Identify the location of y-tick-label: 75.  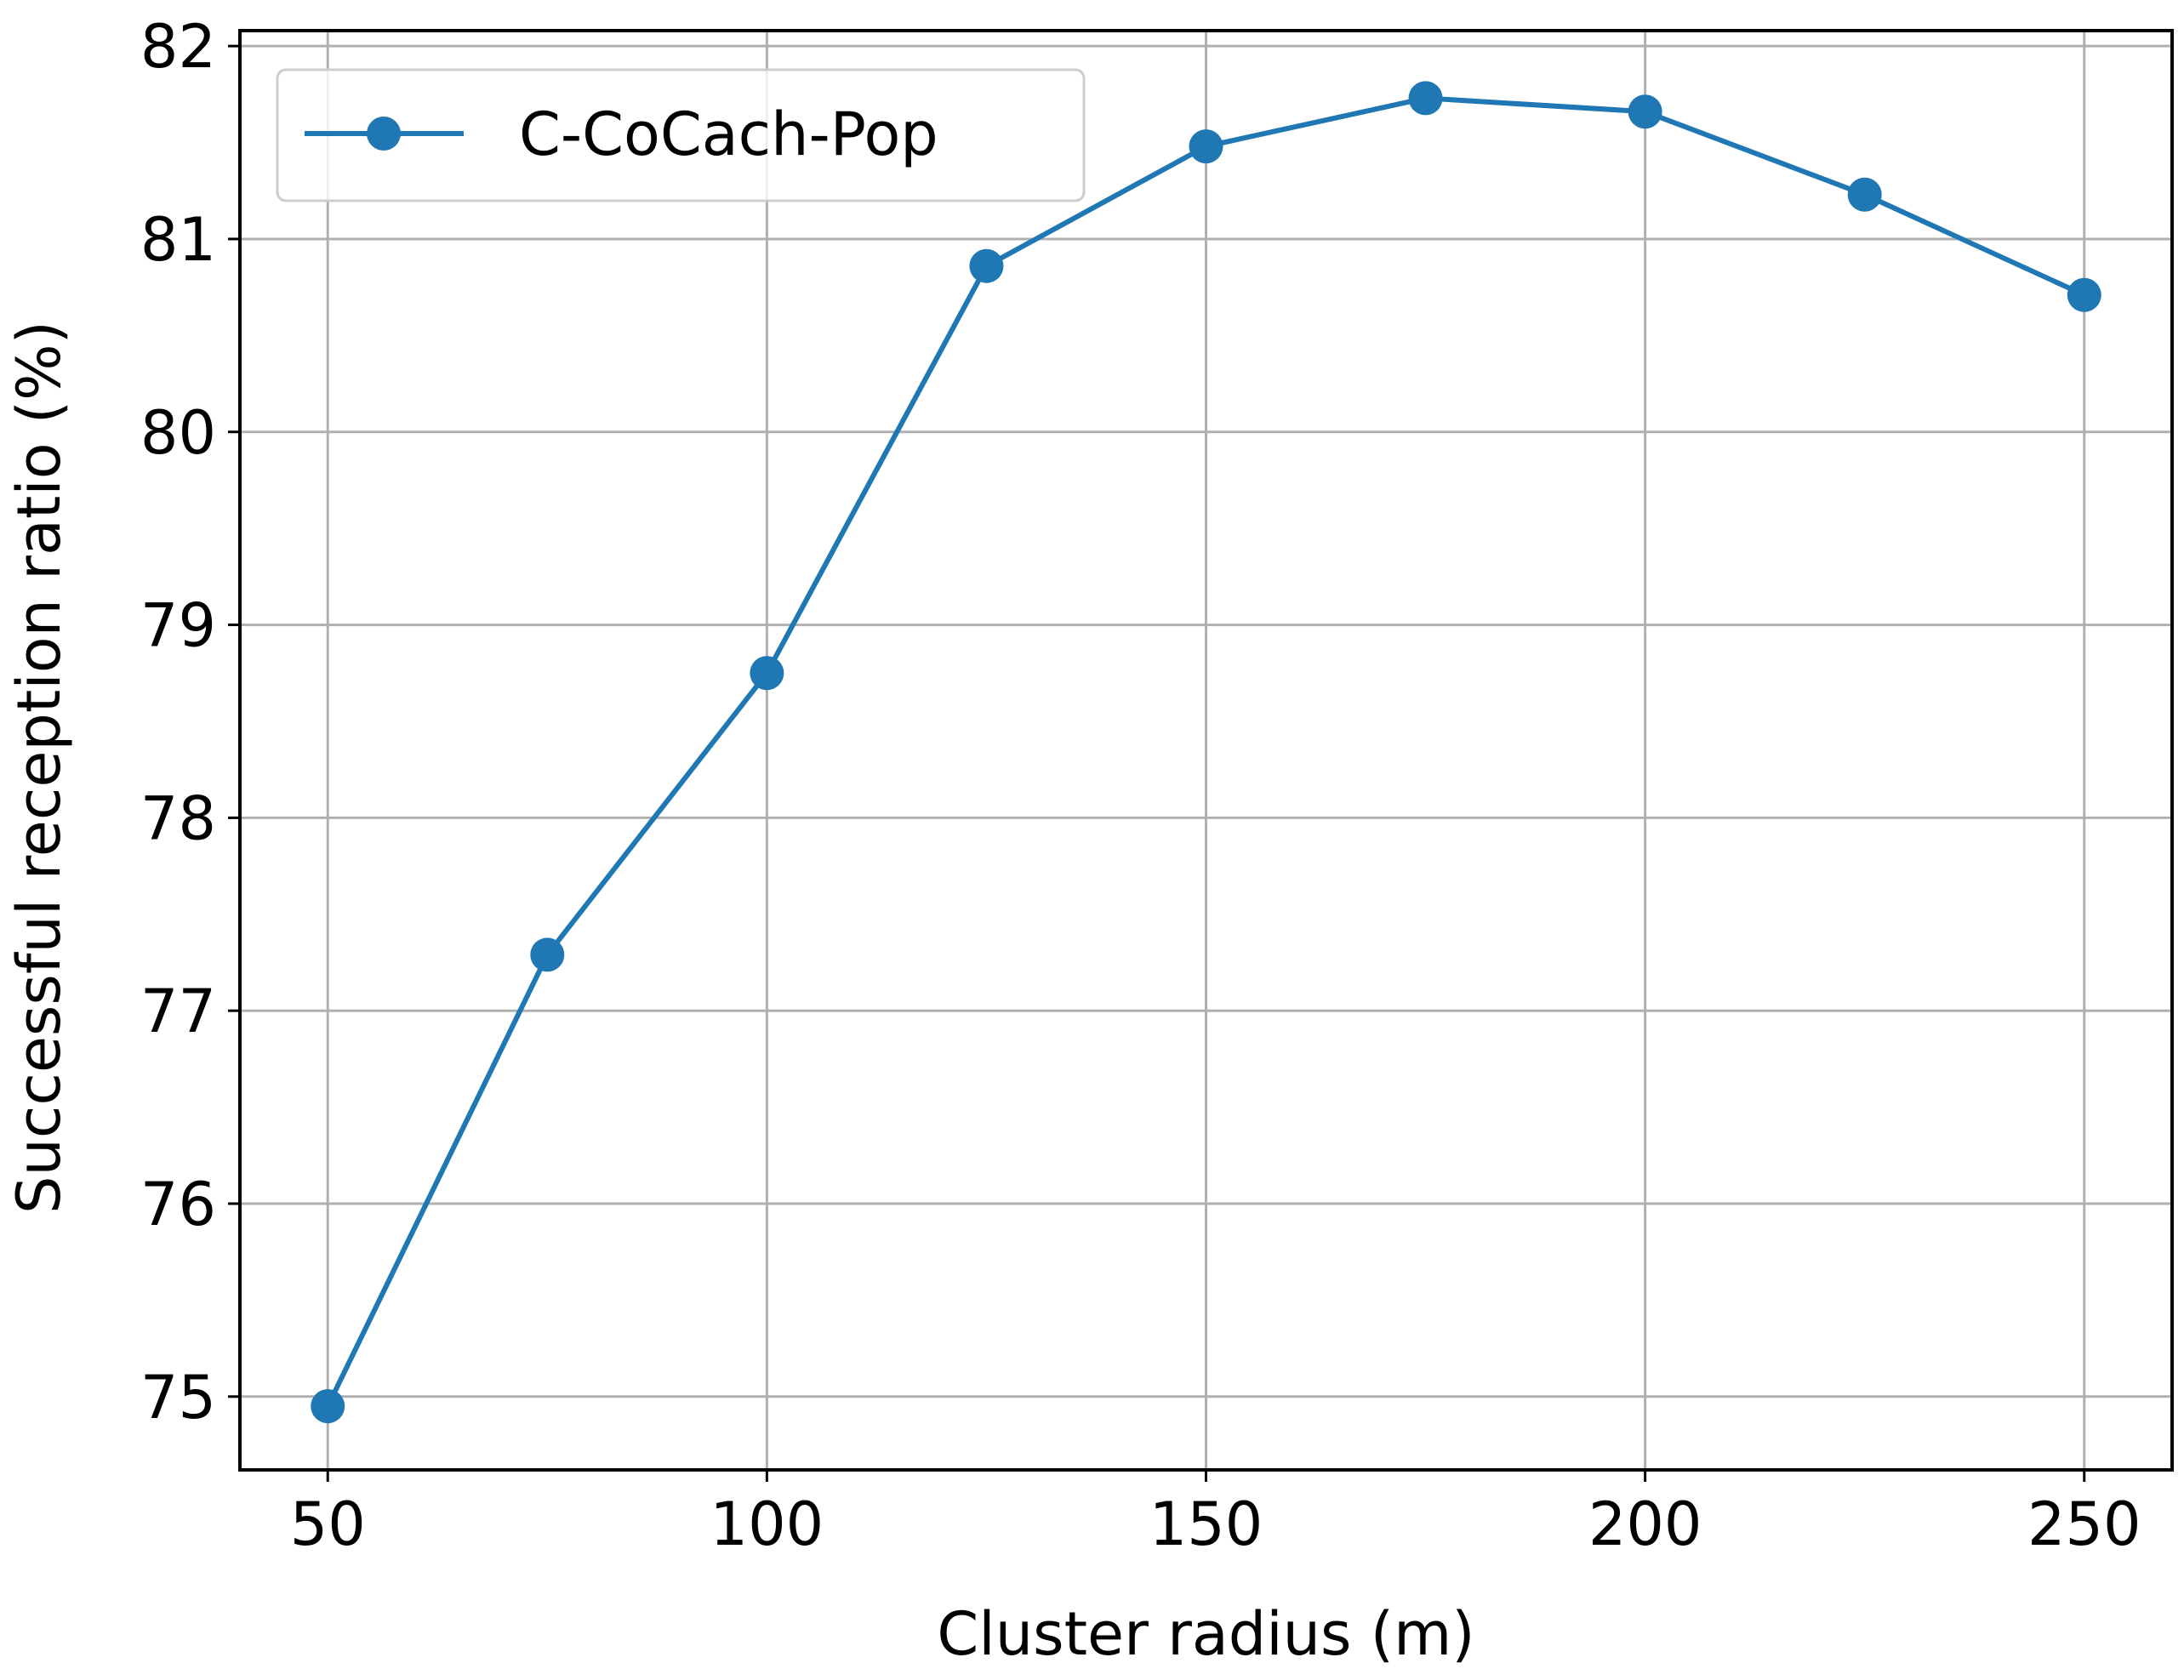
(178, 1397).